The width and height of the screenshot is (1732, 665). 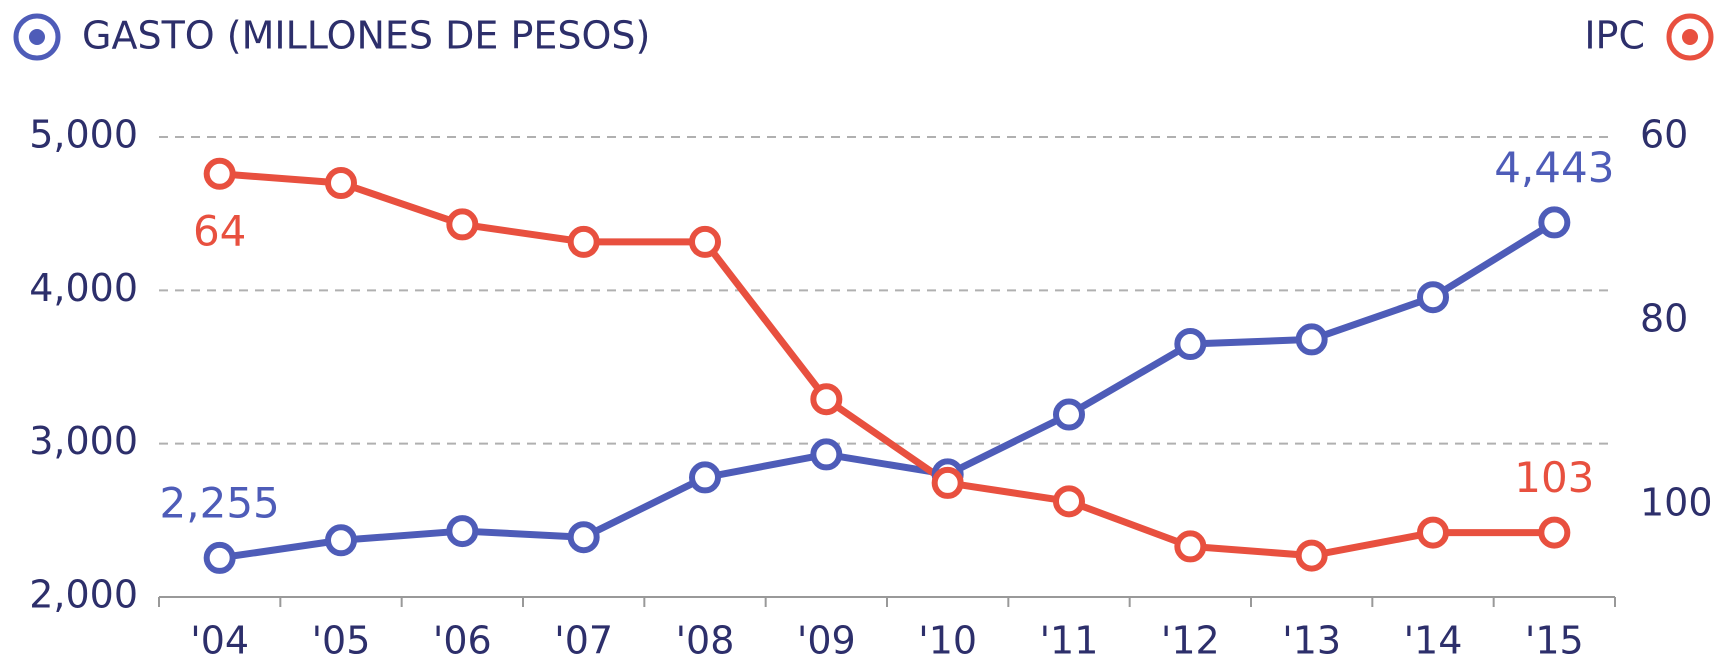 What do you see at coordinates (1554, 641) in the screenshot?
I see `x-tick-label: '15` at bounding box center [1554, 641].